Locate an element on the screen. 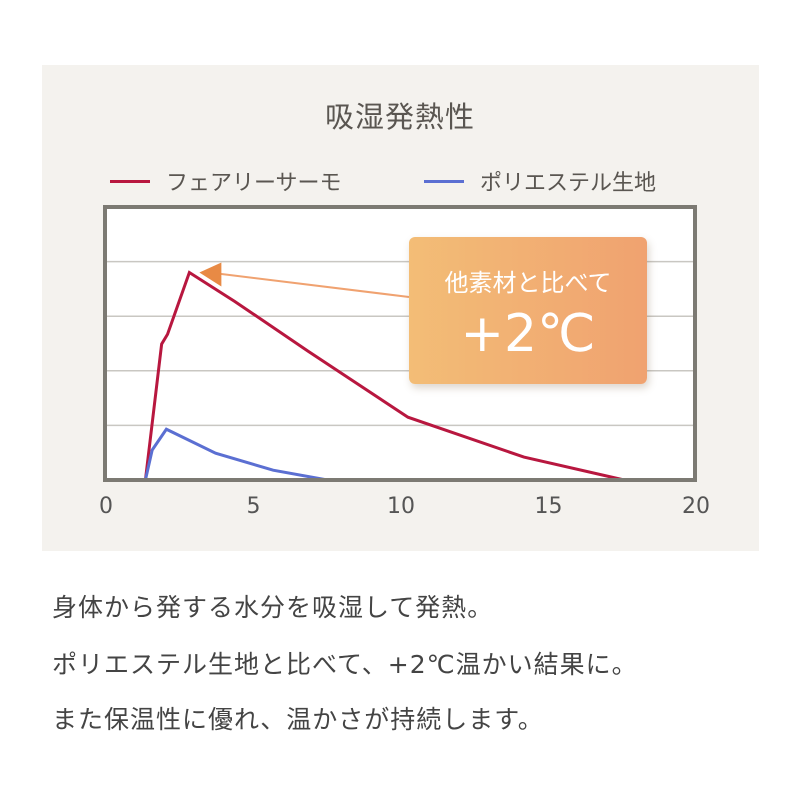 This screenshot has height=800, width=800. x-tick-label: 20 is located at coordinates (696, 506).